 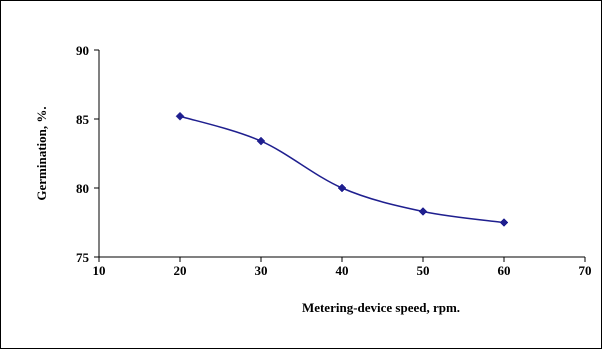 I want to click on x-tick-label: 20, so click(x=180, y=270).